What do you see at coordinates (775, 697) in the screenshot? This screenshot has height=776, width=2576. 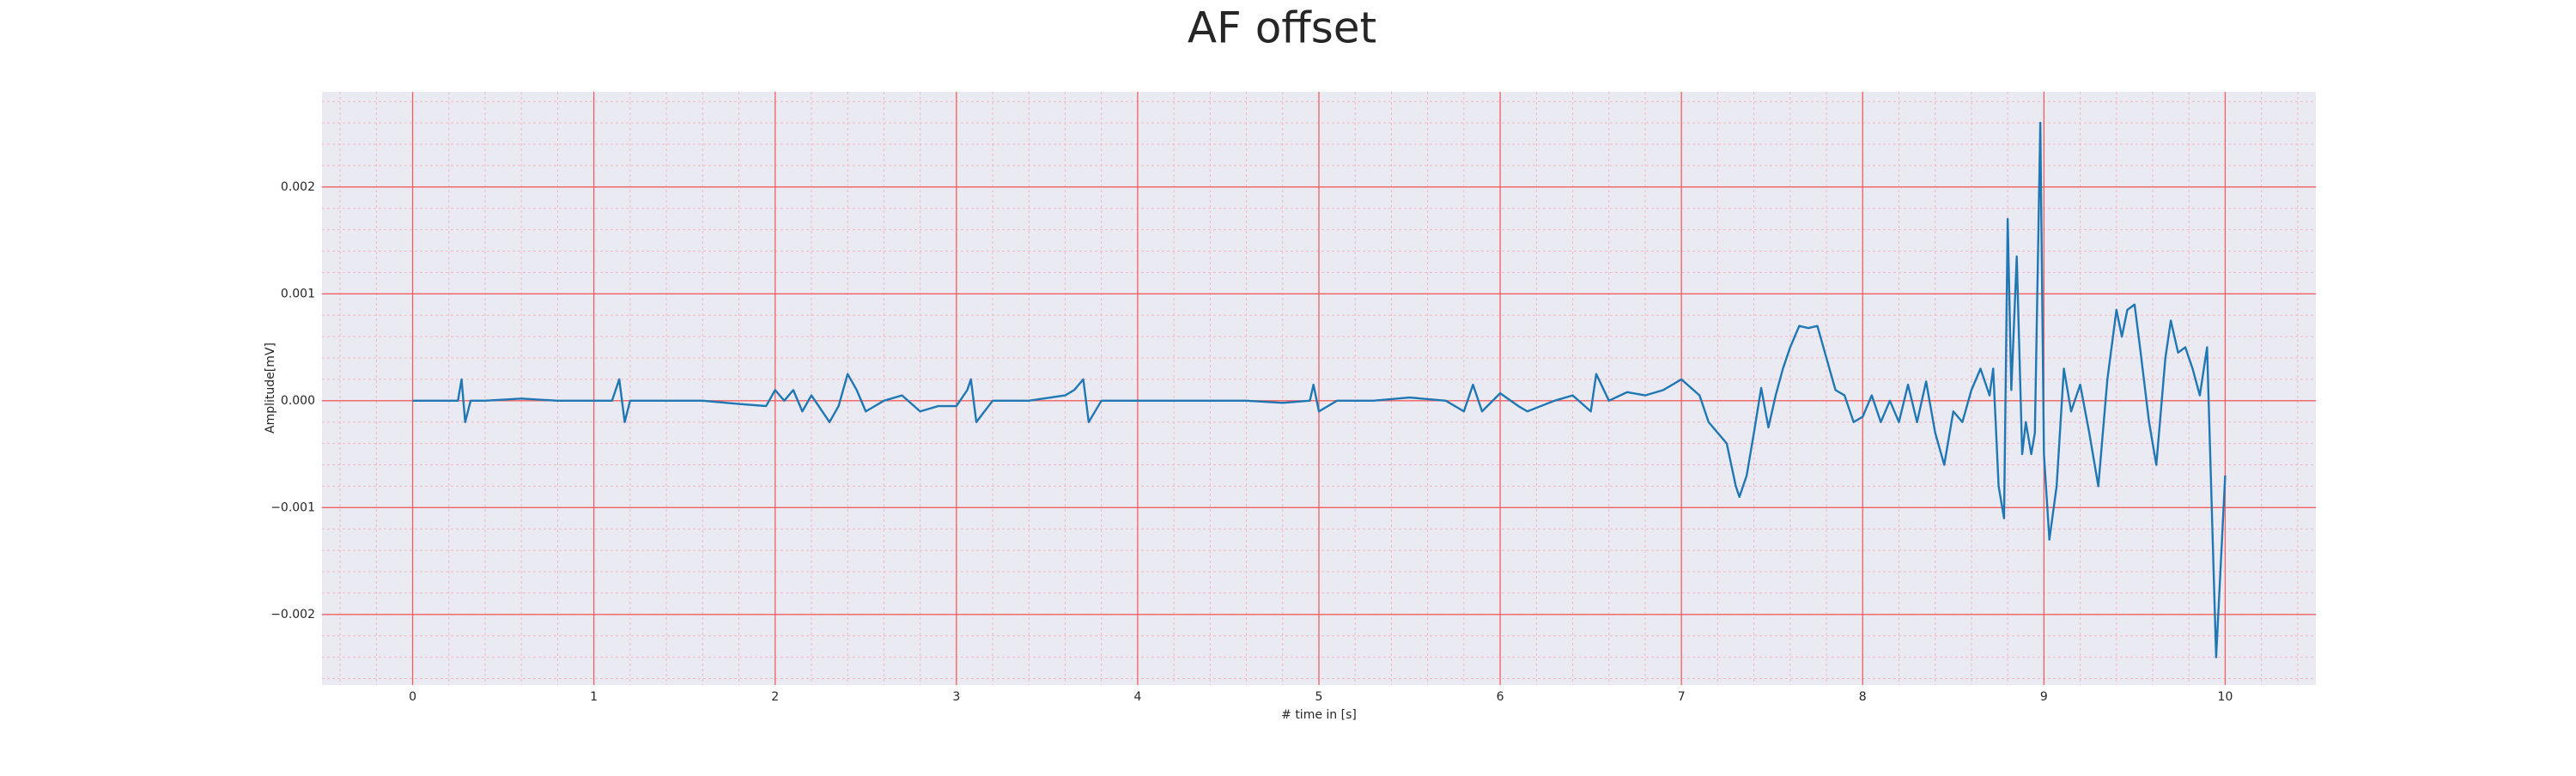 I see `x-tick-label: 2` at bounding box center [775, 697].